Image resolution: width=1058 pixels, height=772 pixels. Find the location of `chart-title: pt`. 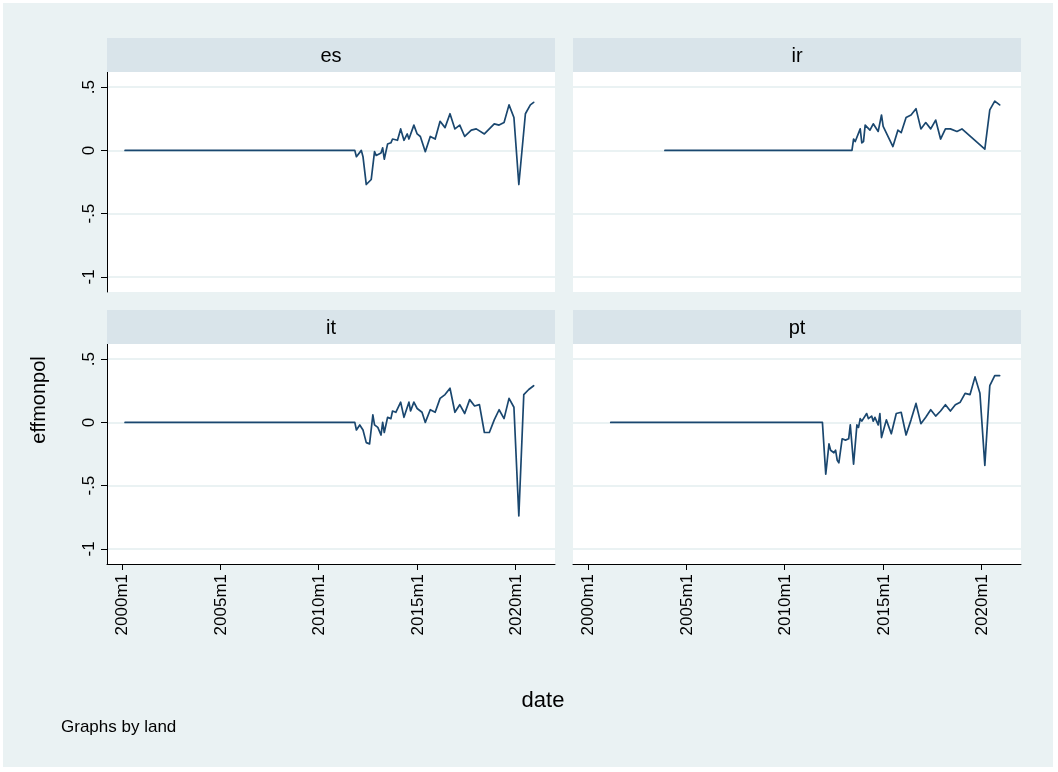

chart-title: pt is located at coordinates (797, 327).